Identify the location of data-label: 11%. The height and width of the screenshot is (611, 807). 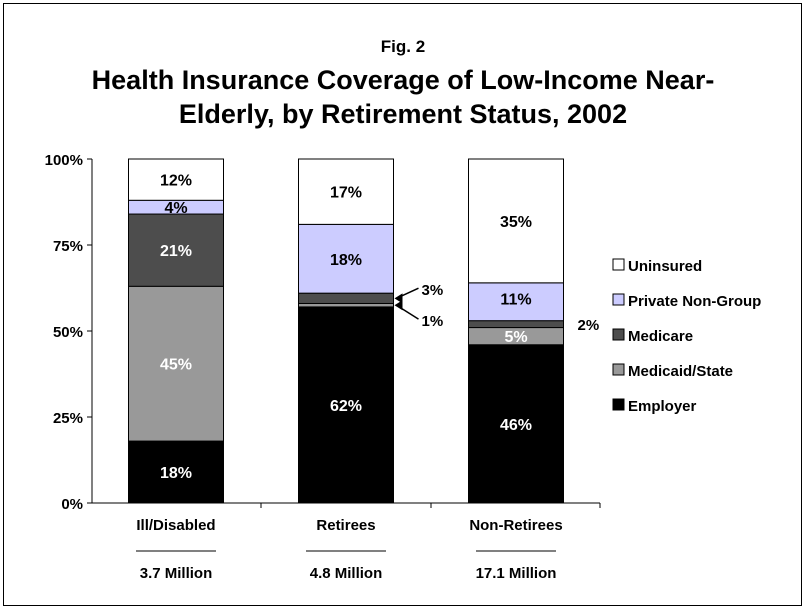
(515, 299).